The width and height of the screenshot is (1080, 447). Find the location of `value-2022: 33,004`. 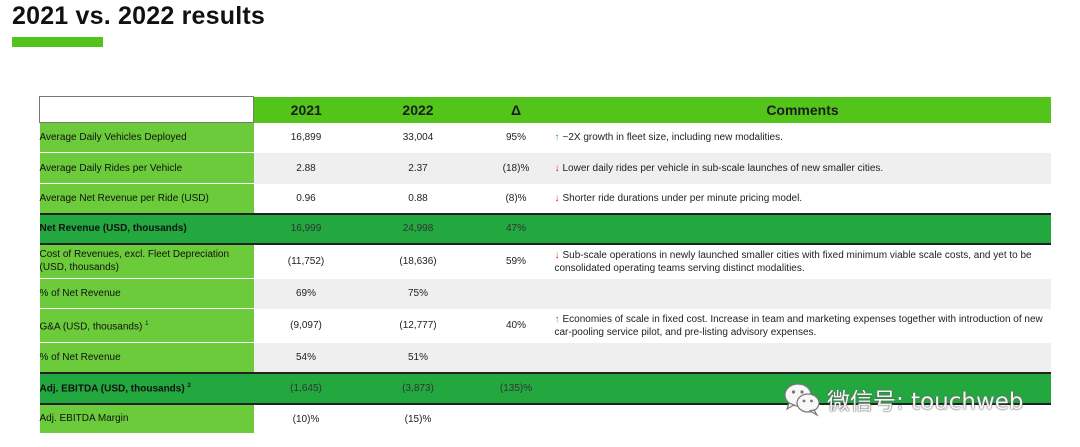

value-2022: 33,004 is located at coordinates (418, 137).